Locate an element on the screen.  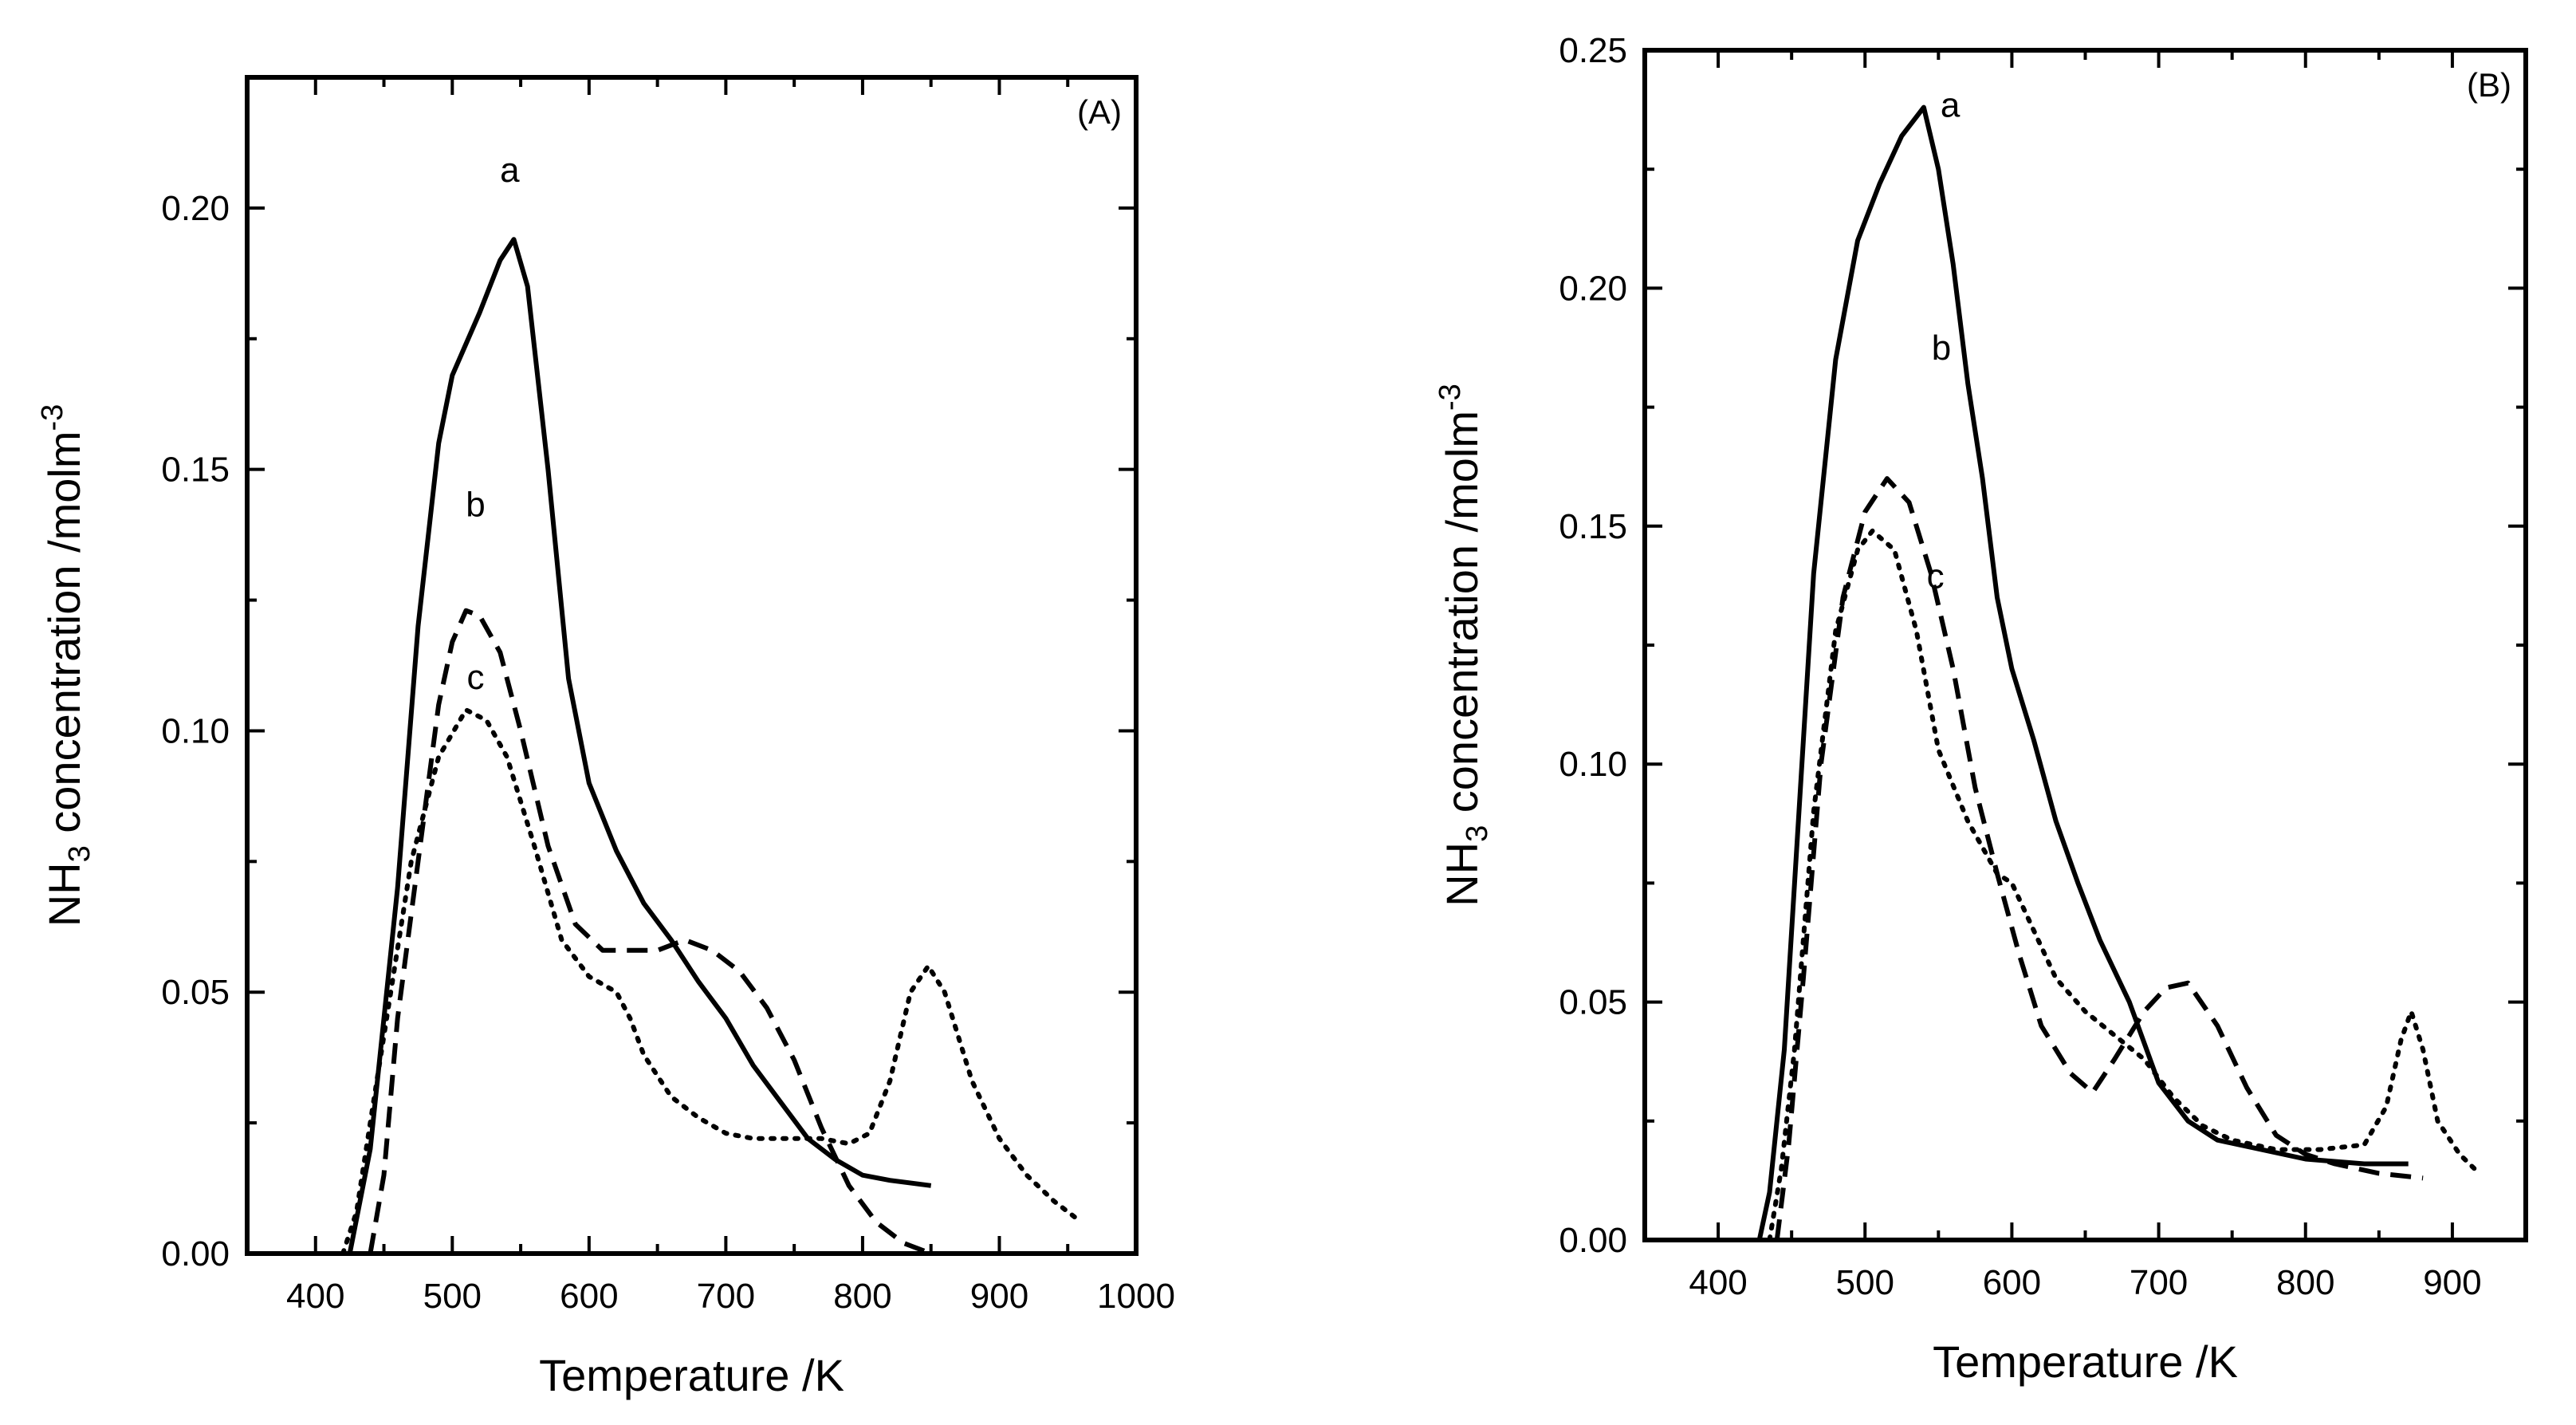
panel-b-y-title-sup: -3 is located at coordinates (1451, 397).